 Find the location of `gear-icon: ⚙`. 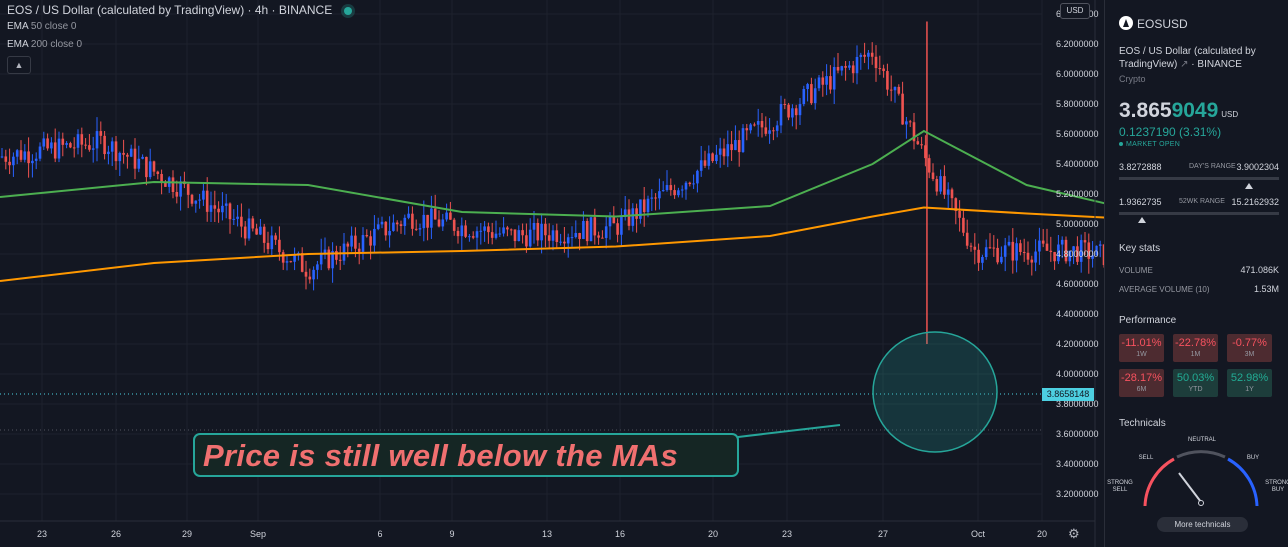

gear-icon: ⚙ is located at coordinates (1074, 533).